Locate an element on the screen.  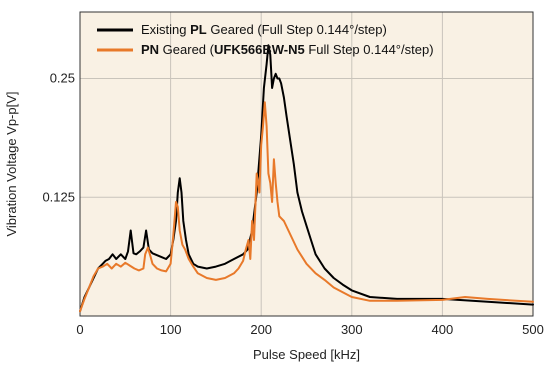
x-tick-label: 0 is located at coordinates (79, 329).